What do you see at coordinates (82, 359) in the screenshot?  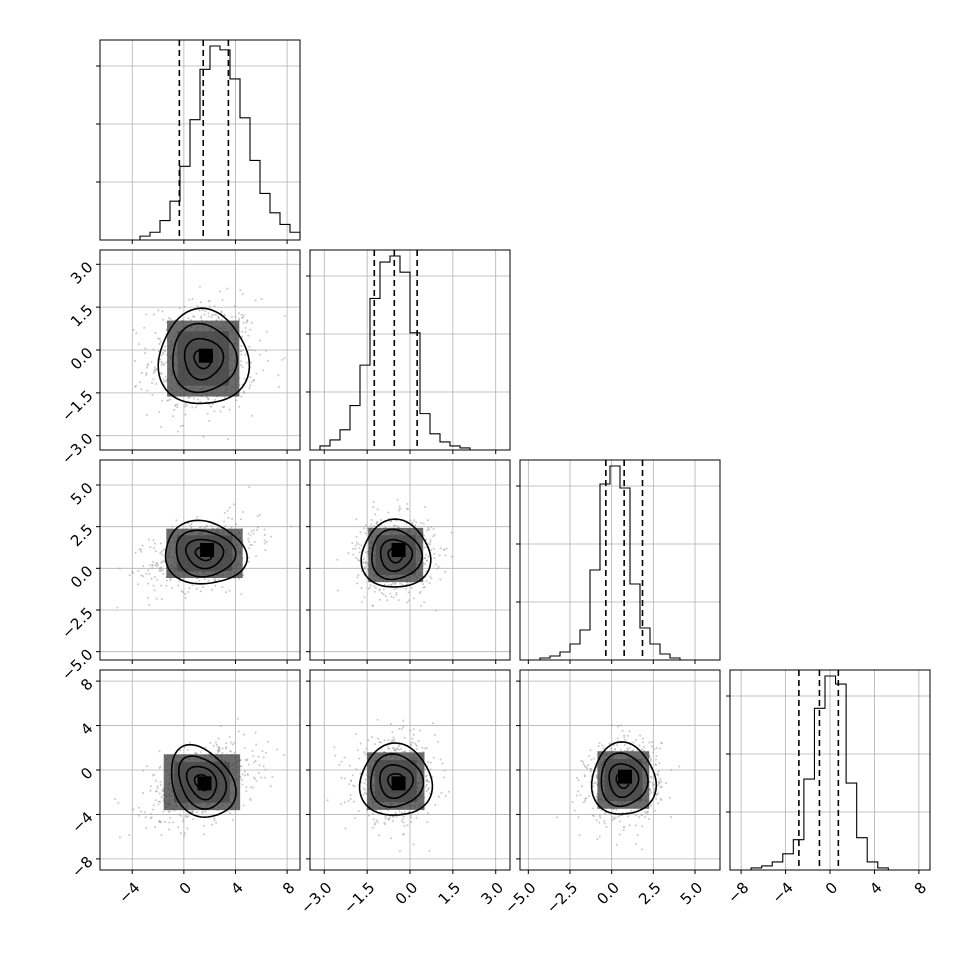 I see `y-tick-label: 0.0` at bounding box center [82, 359].